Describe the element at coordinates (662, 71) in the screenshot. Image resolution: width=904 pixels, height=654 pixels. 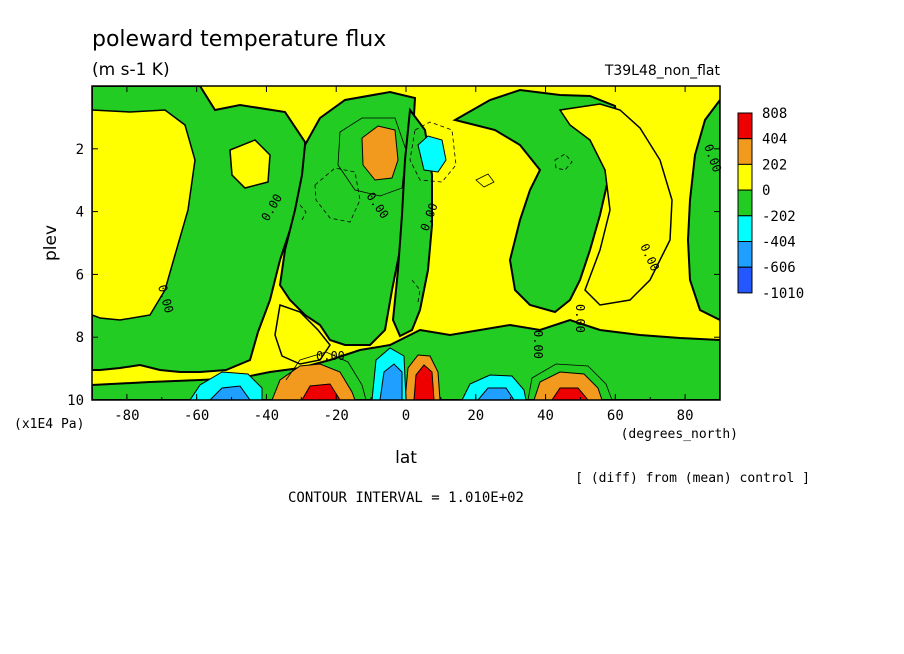
I see `run-label: T39L48_non_flat` at that location.